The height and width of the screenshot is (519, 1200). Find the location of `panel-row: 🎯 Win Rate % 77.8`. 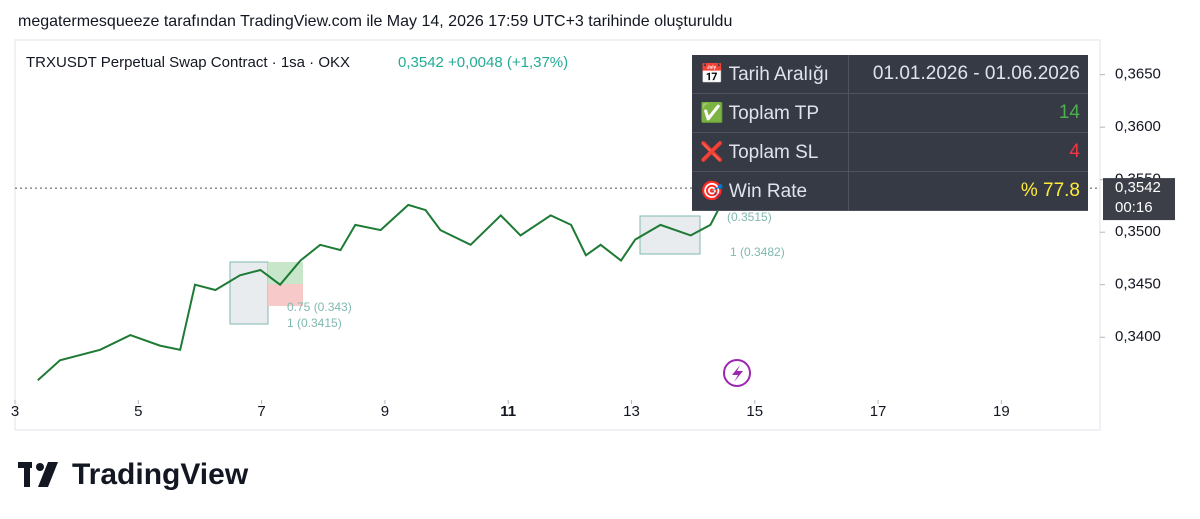

panel-row: 🎯 Win Rate % 77.8 is located at coordinates (890, 191).